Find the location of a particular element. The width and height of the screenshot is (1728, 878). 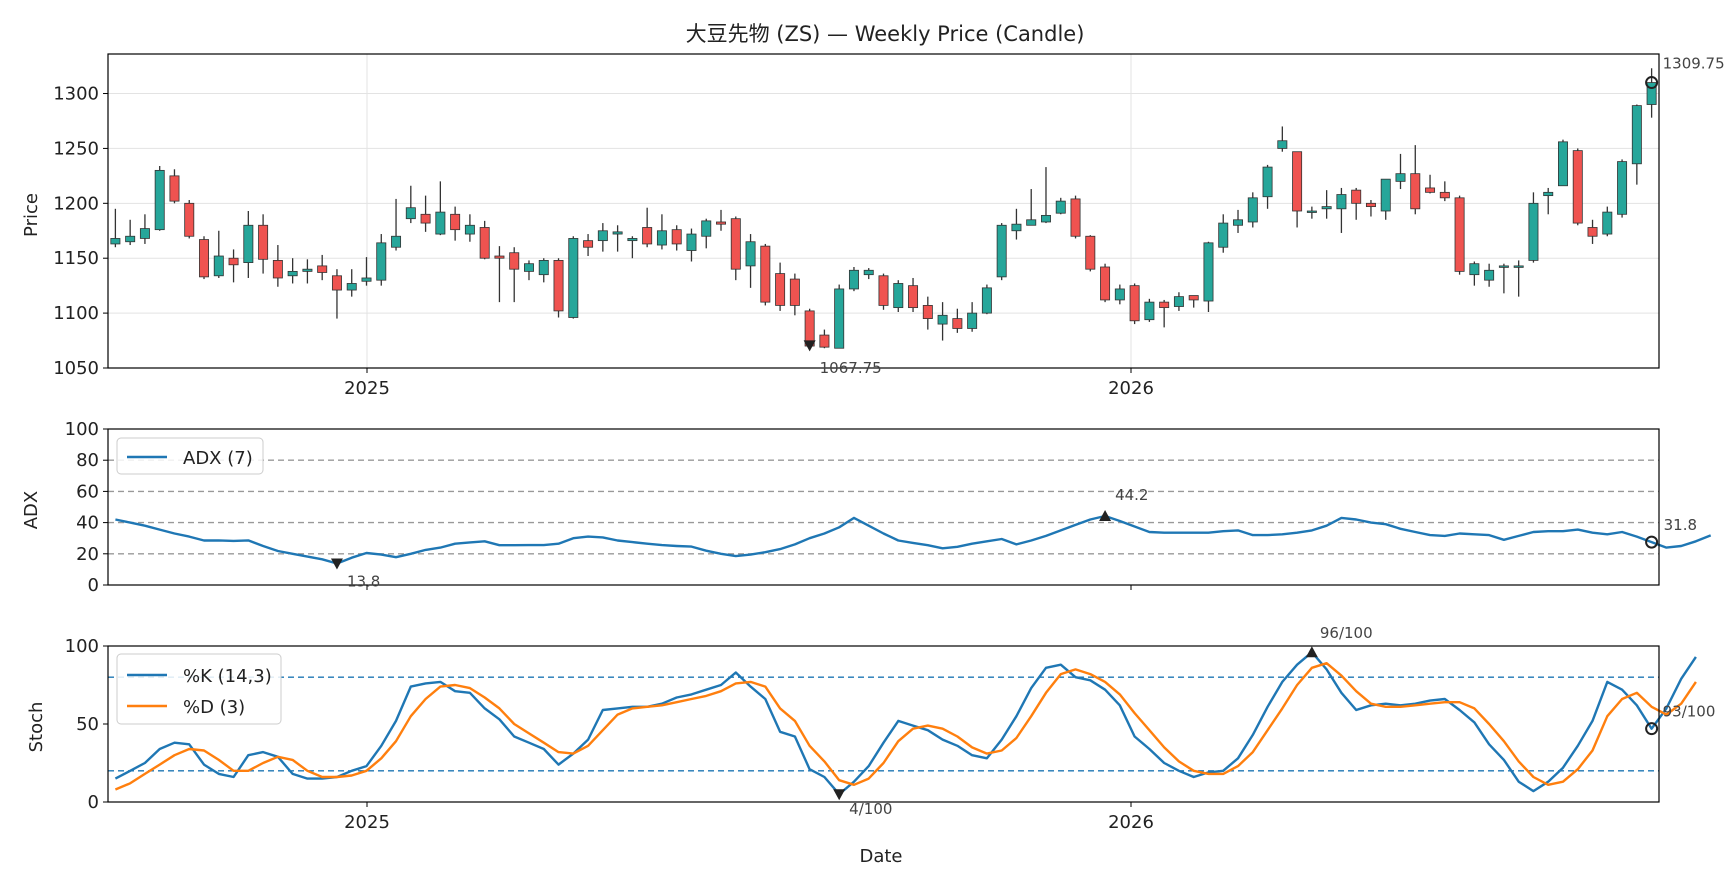

adx-last-annotation: 31.8 is located at coordinates (1680, 525).